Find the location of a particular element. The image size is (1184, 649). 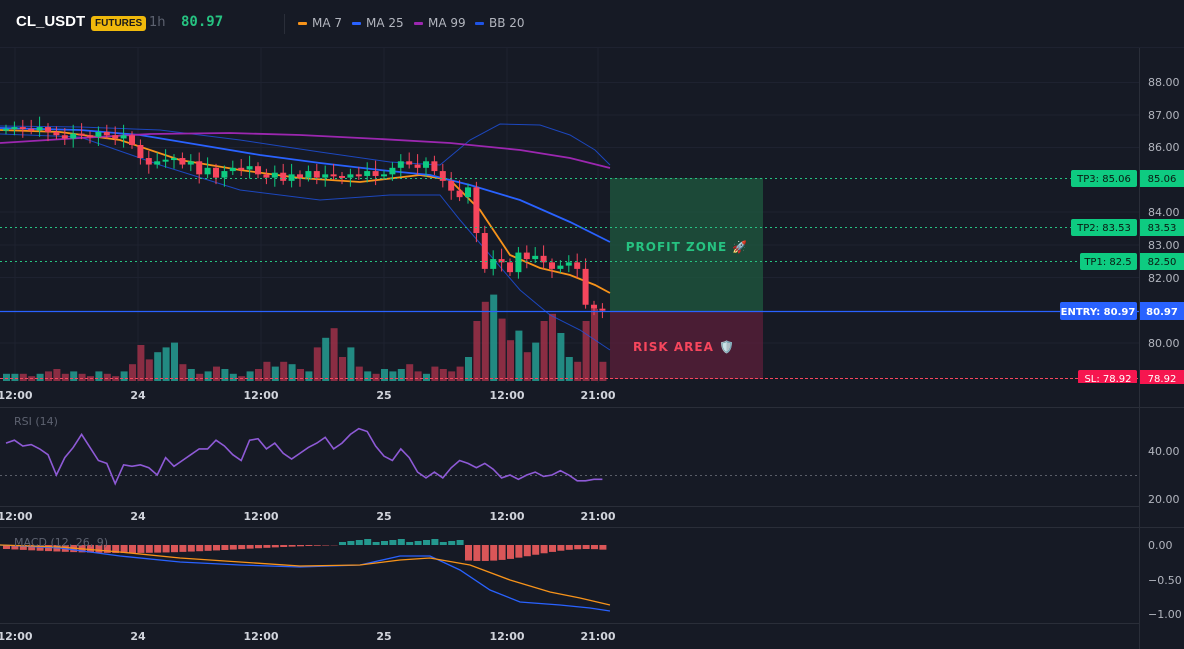

tp2-tag is located at coordinates (1104, 227).